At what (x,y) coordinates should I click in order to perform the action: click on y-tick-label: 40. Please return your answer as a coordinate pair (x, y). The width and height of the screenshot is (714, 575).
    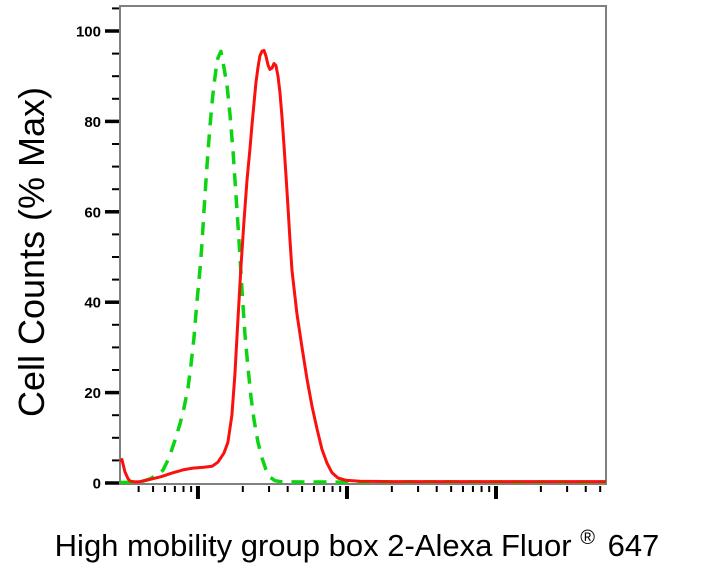
    Looking at the image, I should click on (92, 303).